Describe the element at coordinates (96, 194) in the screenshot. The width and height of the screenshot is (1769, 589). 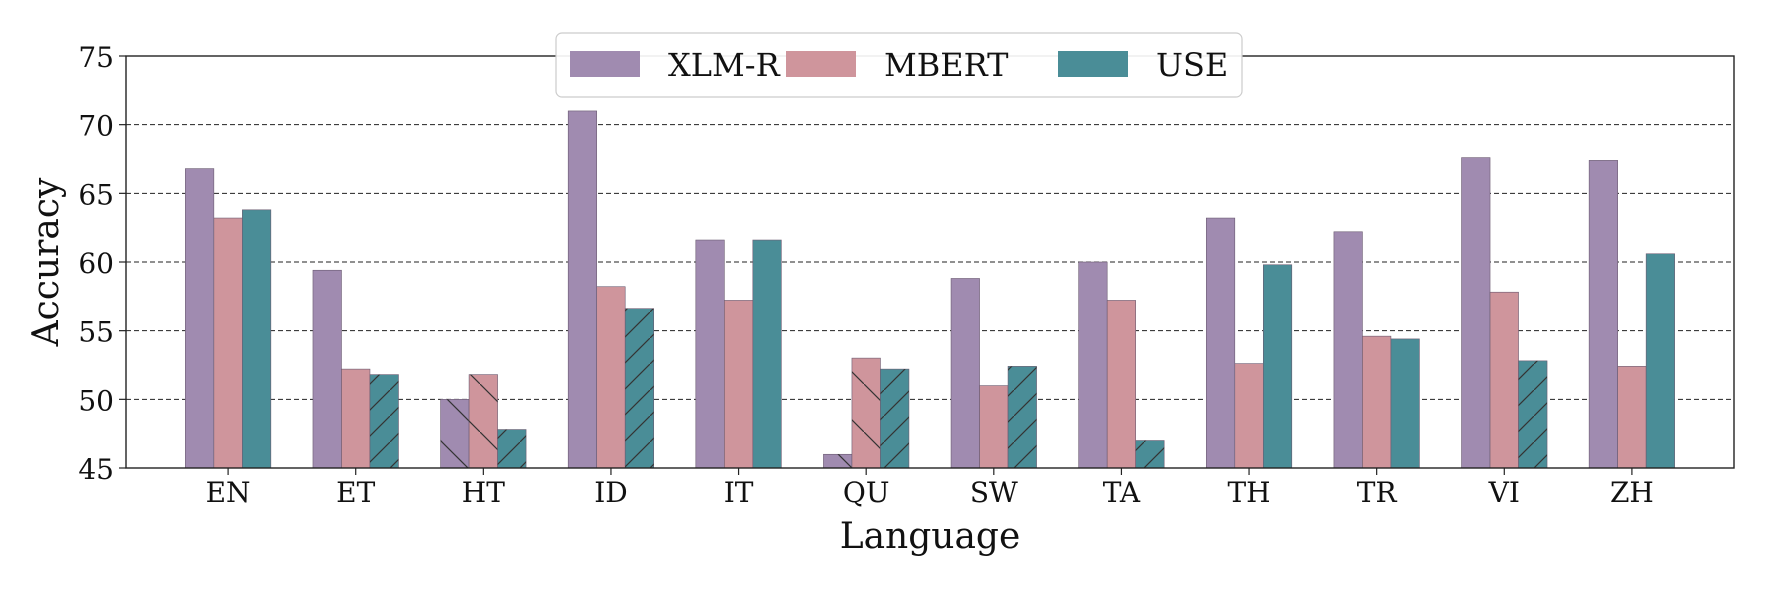
I see `y-tick-label: 65` at that location.